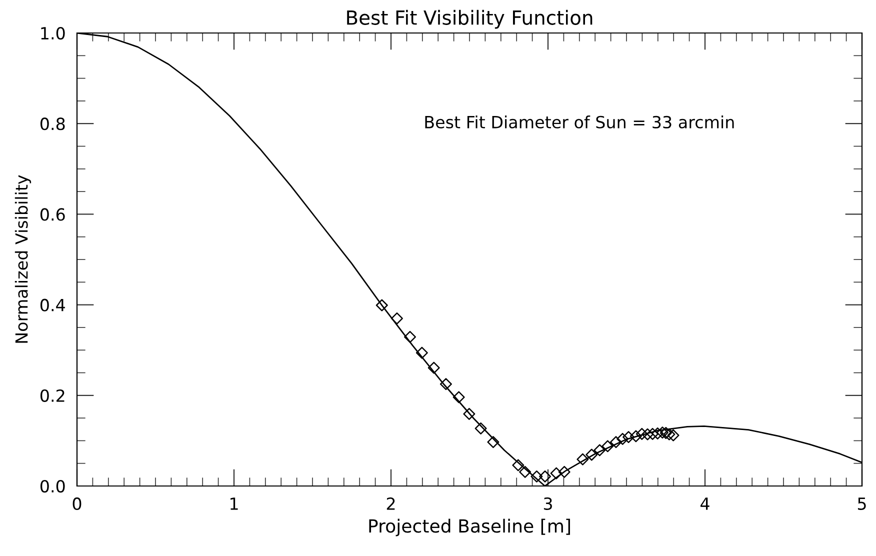 The height and width of the screenshot is (556, 876). Describe the element at coordinates (23, 259) in the screenshot. I see `y-axis-title: Normalized Visibility` at that location.